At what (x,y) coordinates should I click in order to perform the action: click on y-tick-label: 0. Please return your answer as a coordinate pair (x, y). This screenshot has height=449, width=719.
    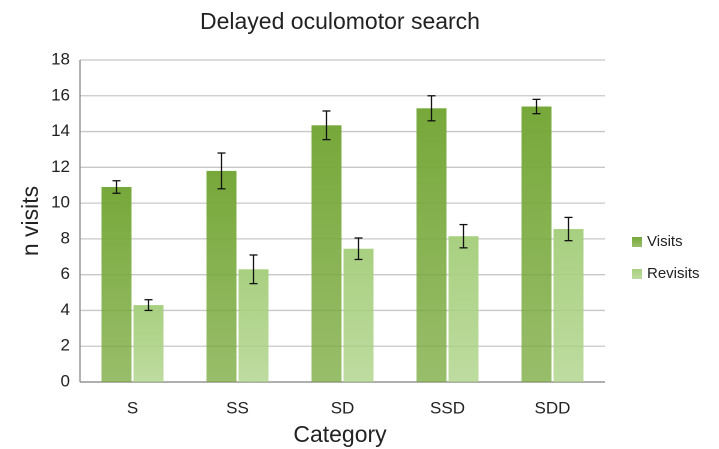
    Looking at the image, I should click on (65, 380).